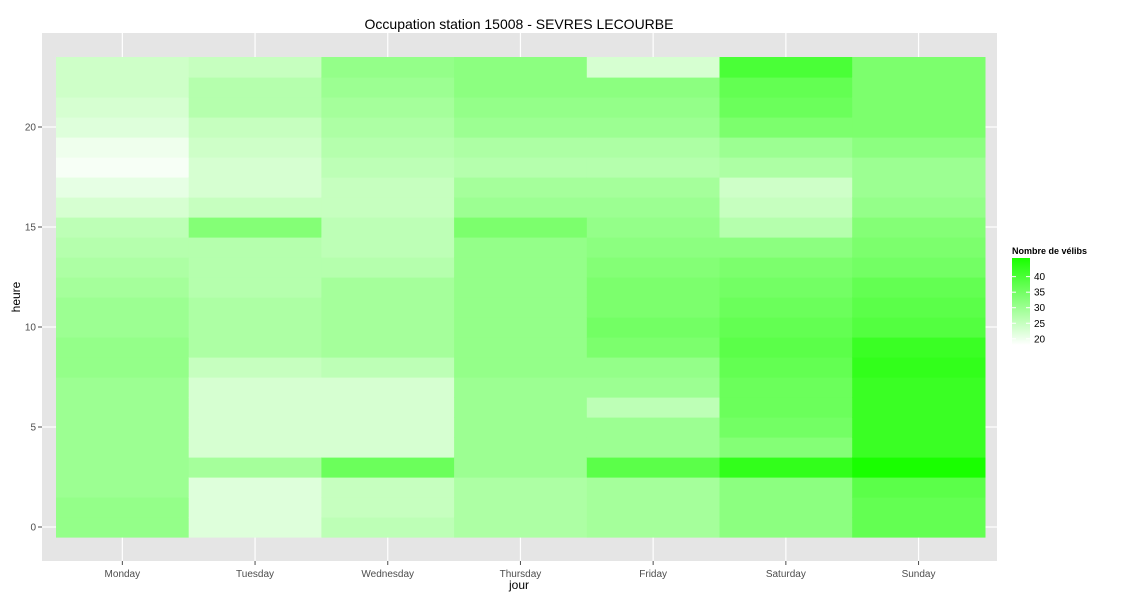  What do you see at coordinates (1040, 308) in the screenshot?
I see `legend-break-label: 30` at bounding box center [1040, 308].